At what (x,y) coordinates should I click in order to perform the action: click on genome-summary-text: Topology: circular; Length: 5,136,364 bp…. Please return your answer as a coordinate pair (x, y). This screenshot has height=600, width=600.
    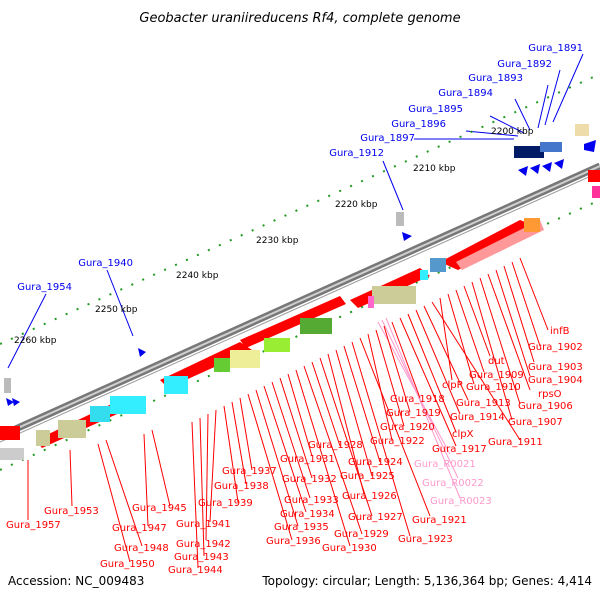
    Looking at the image, I should click on (426, 581).